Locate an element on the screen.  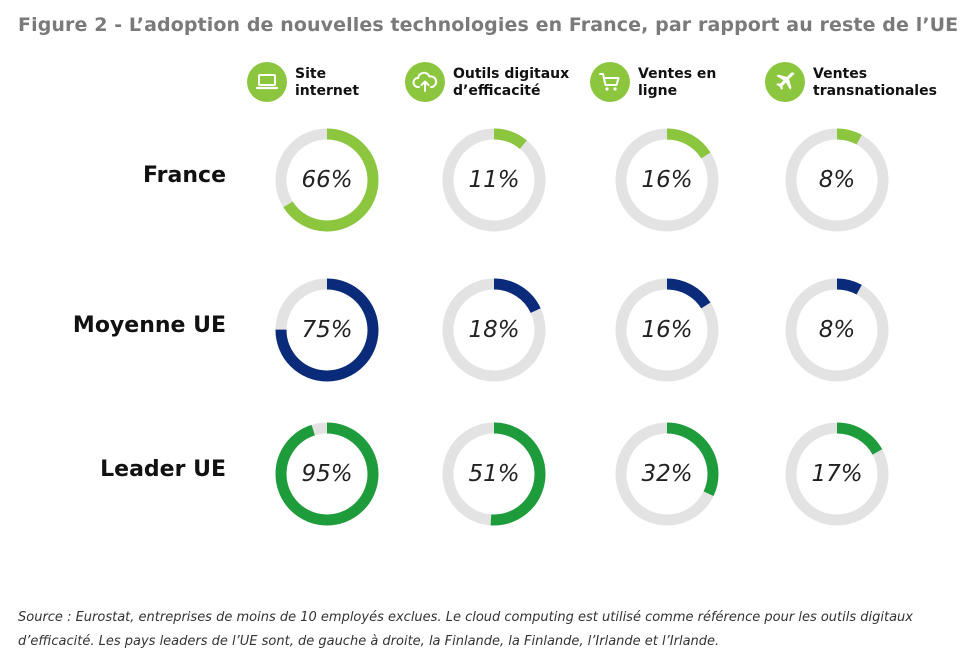
donut-chart: 11% is located at coordinates (494, 180).